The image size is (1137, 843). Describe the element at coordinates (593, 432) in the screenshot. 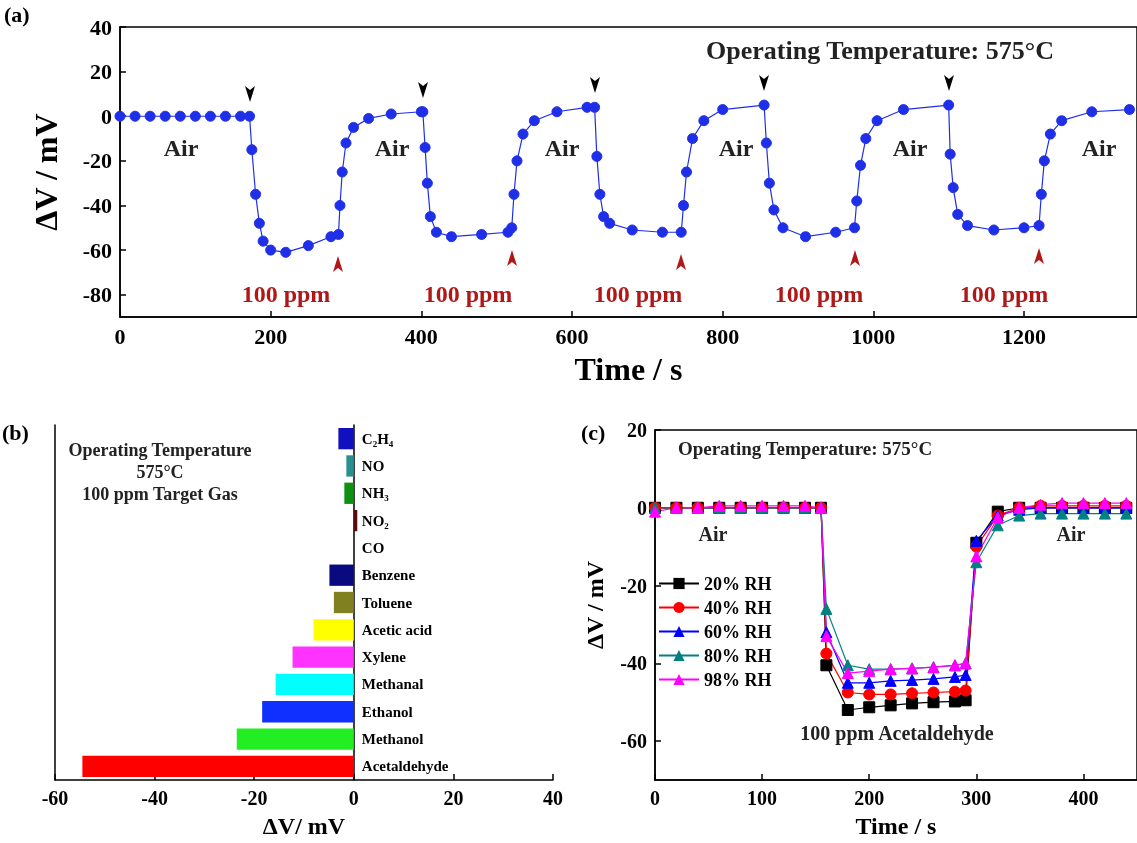

I see `text: (c)` at that location.